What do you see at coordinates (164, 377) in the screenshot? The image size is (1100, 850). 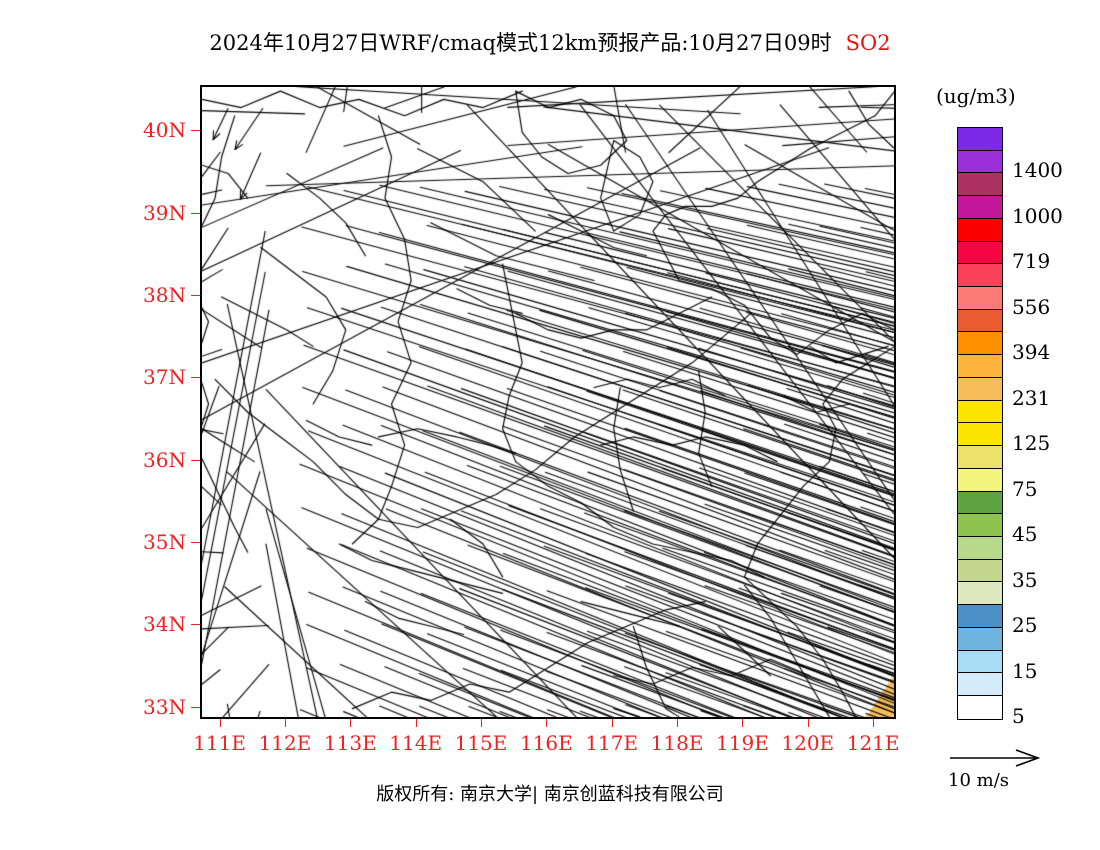 I see `y-axis-label: 37N` at bounding box center [164, 377].